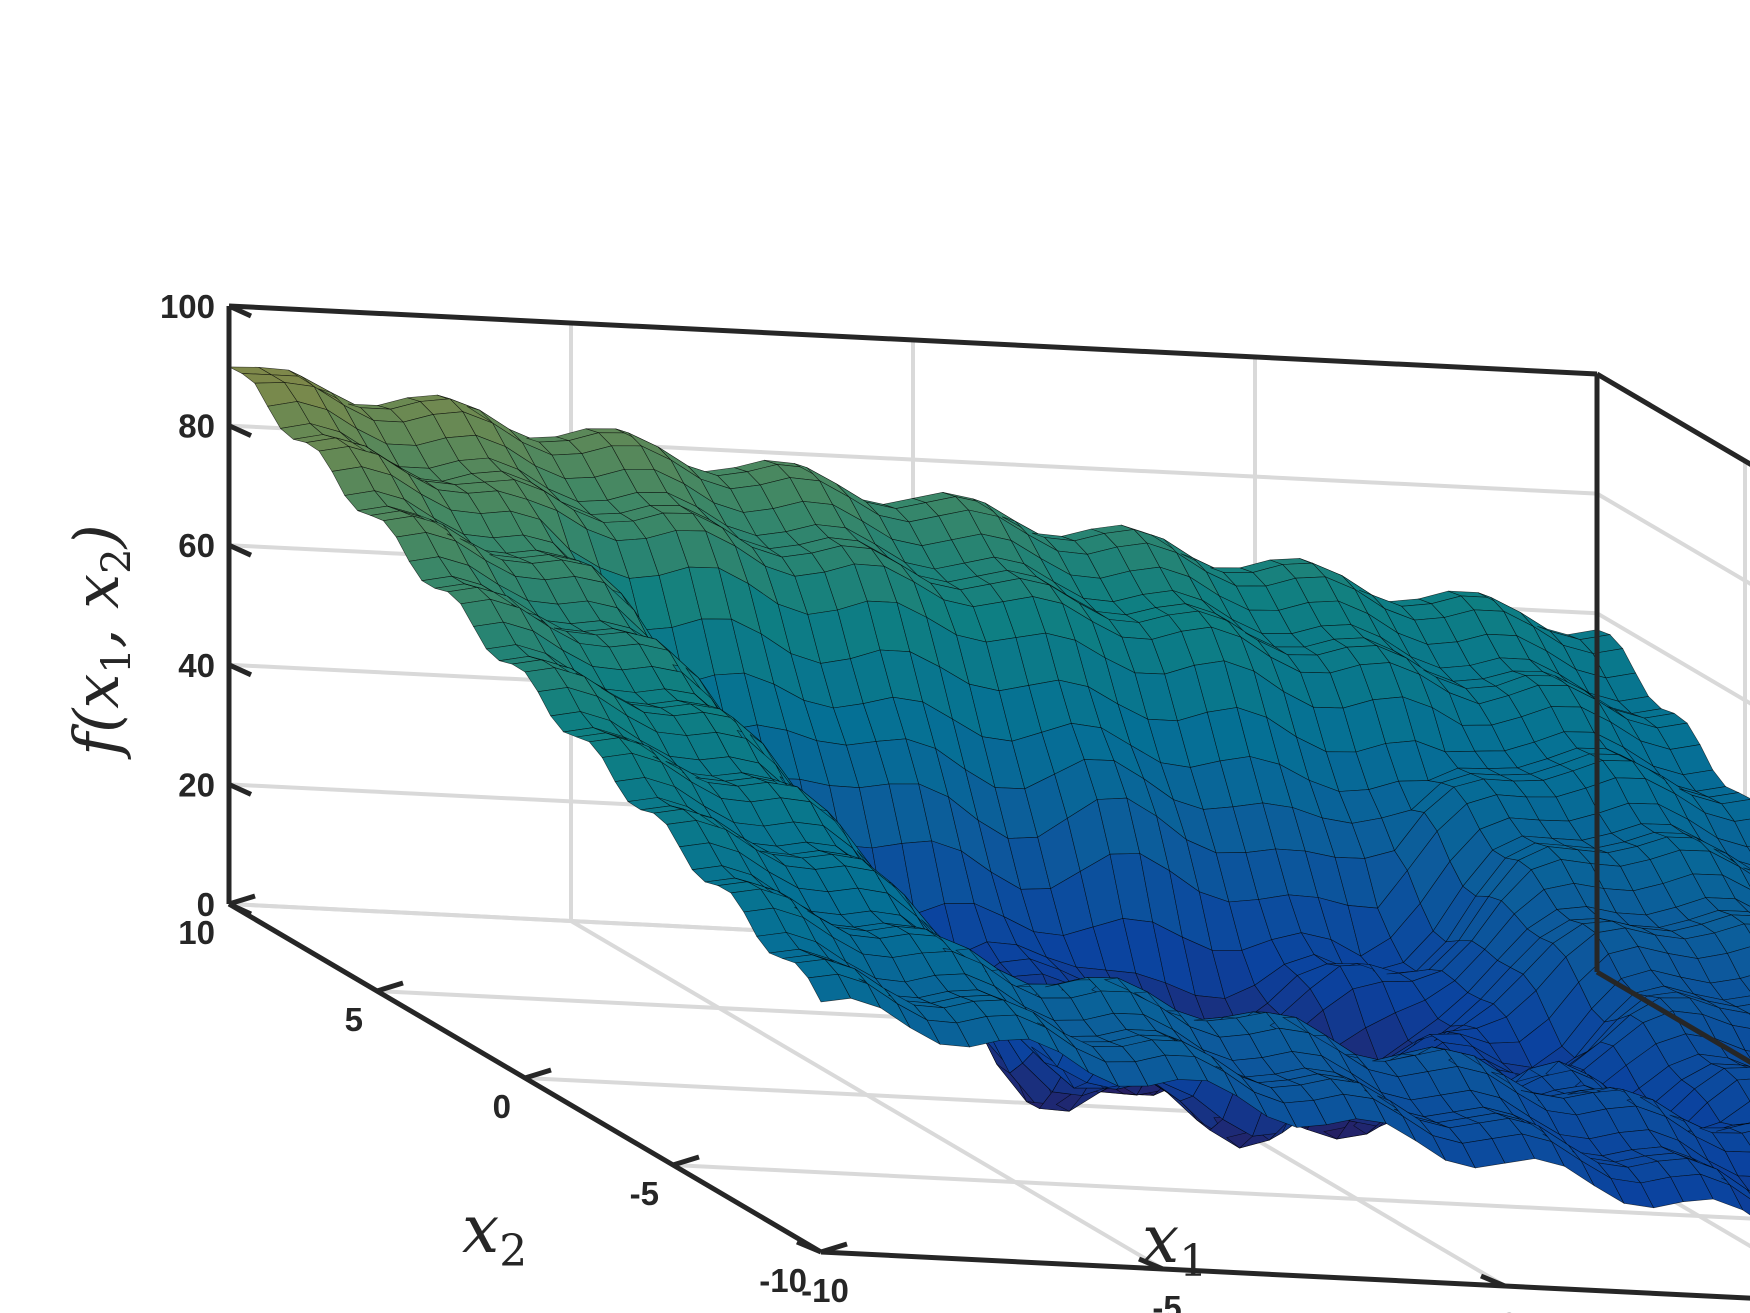 The height and width of the screenshot is (1313, 1750). I want to click on x2-axis-label: x2, so click(494, 1234).